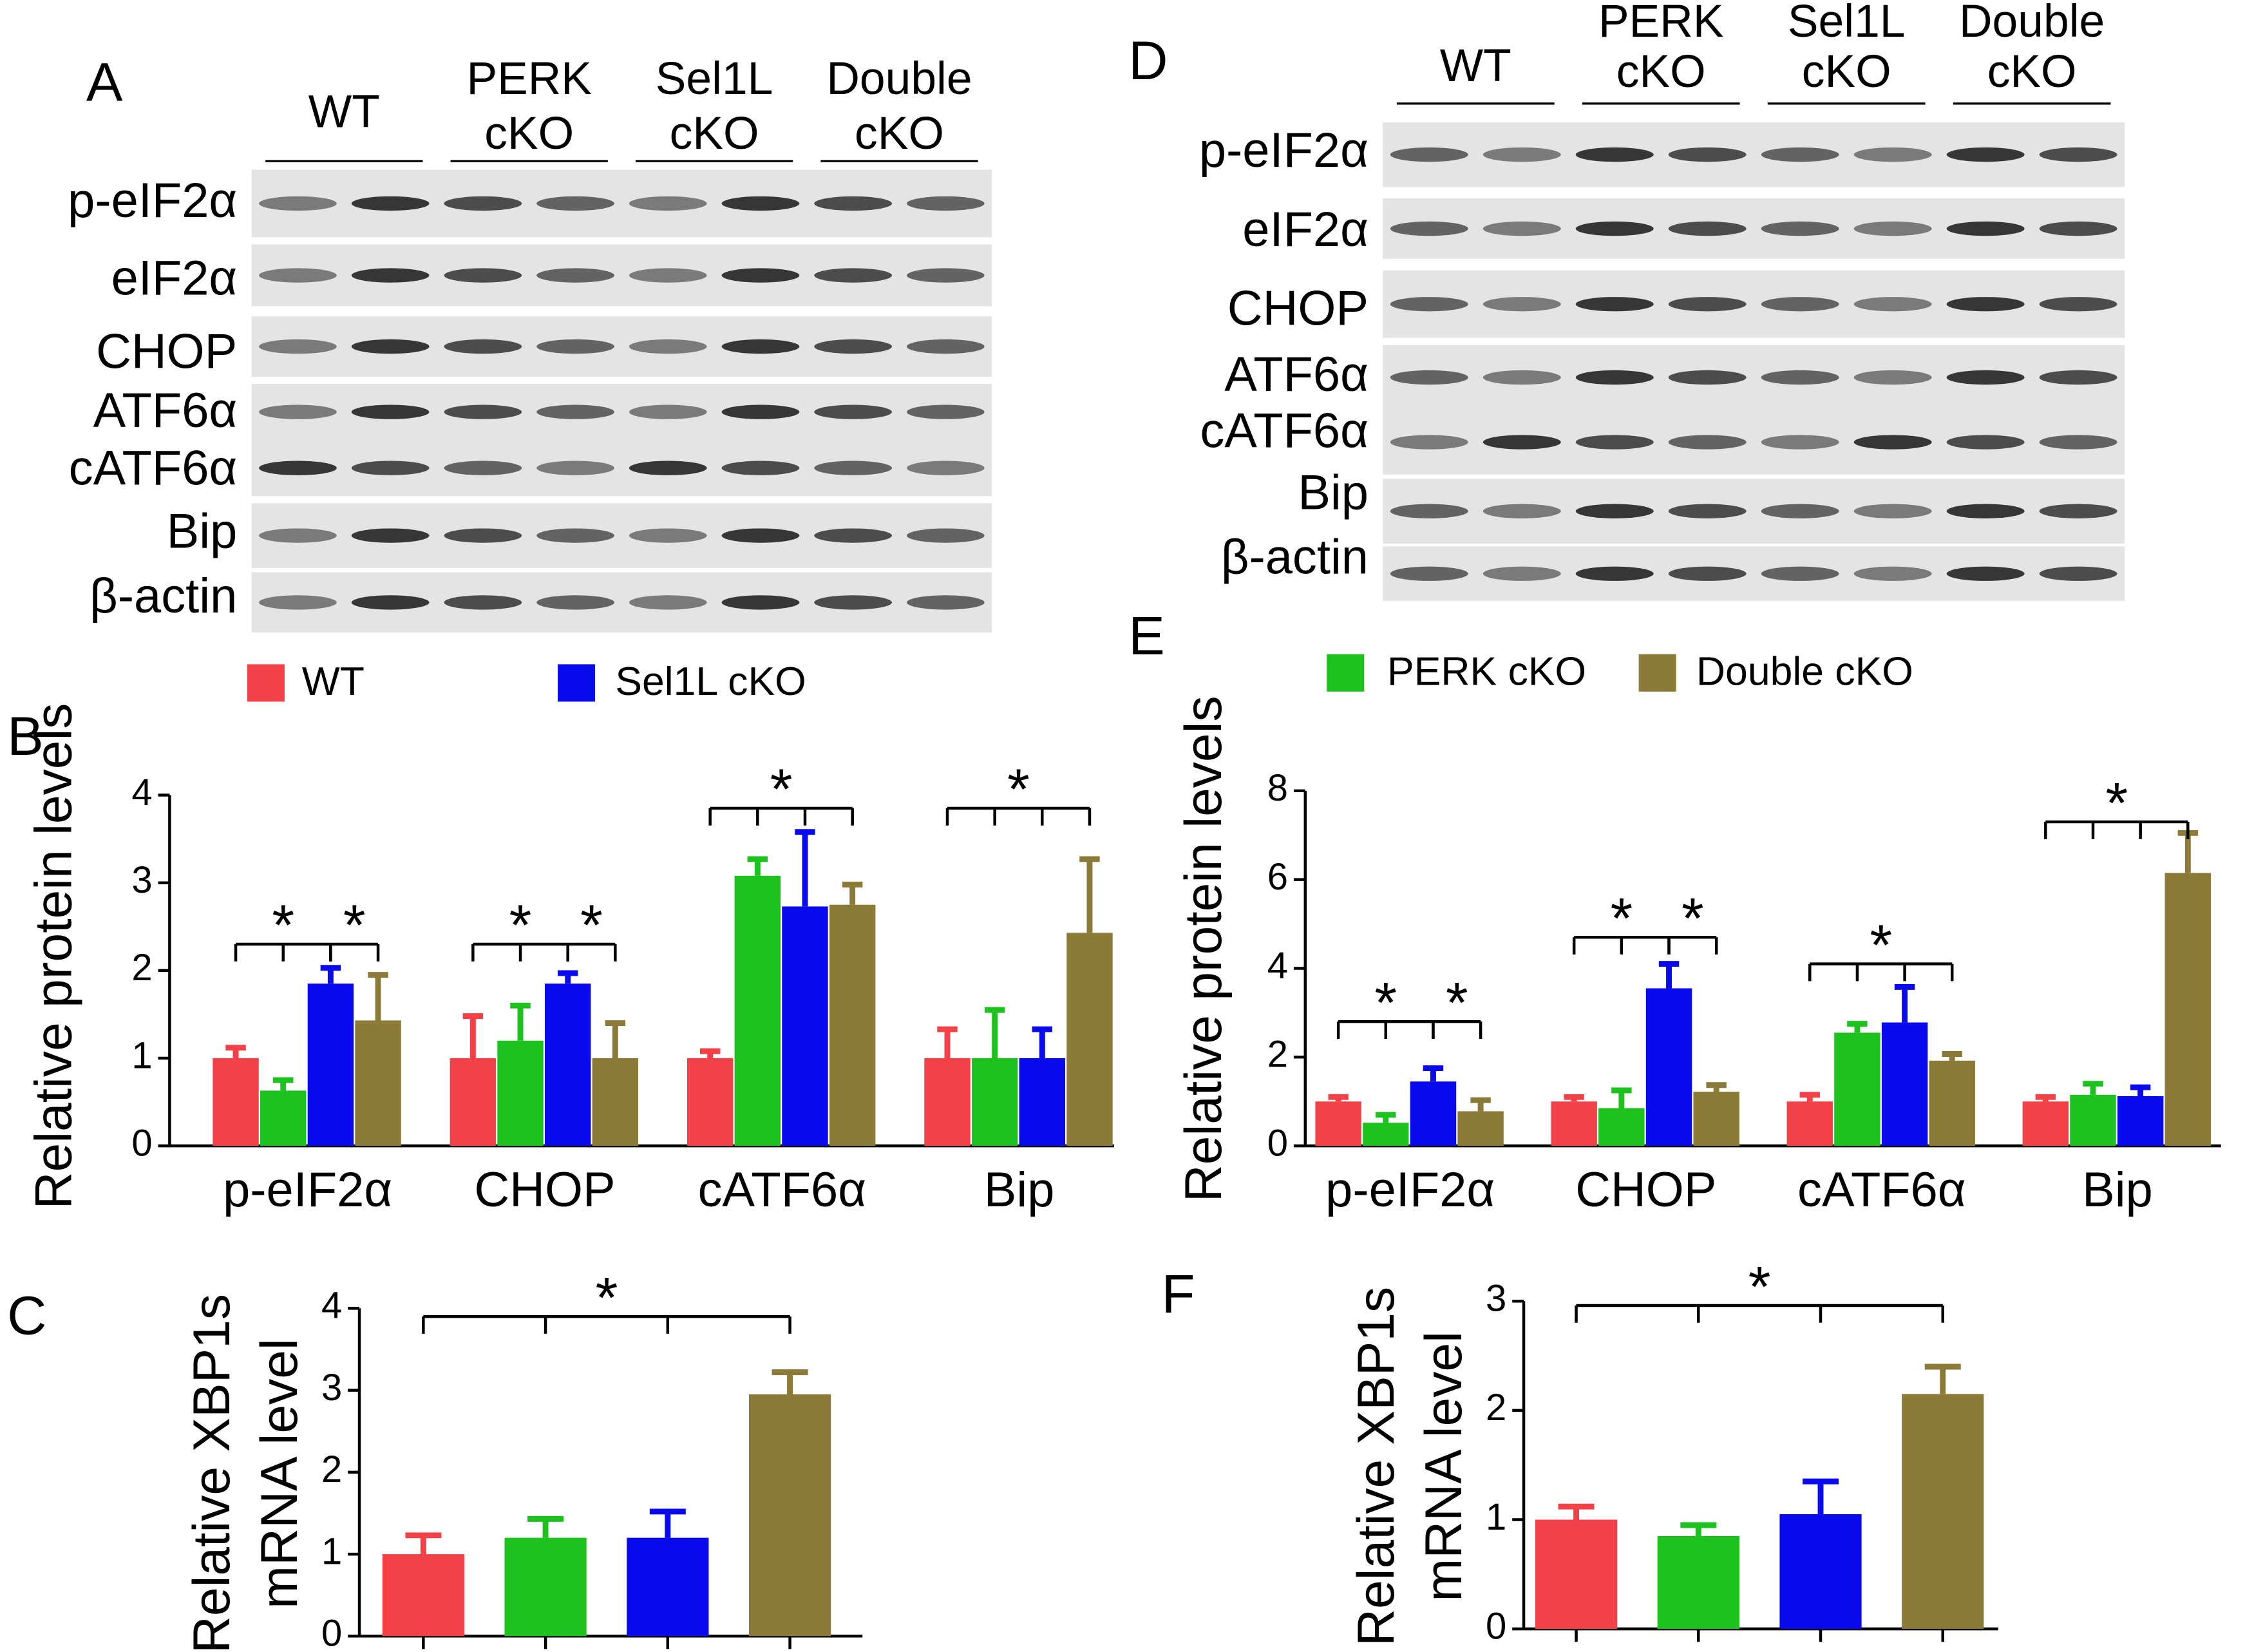 This screenshot has height=1652, width=2254. Describe the element at coordinates (1284, 431) in the screenshot. I see `blot-row-label: cATF6α` at that location.